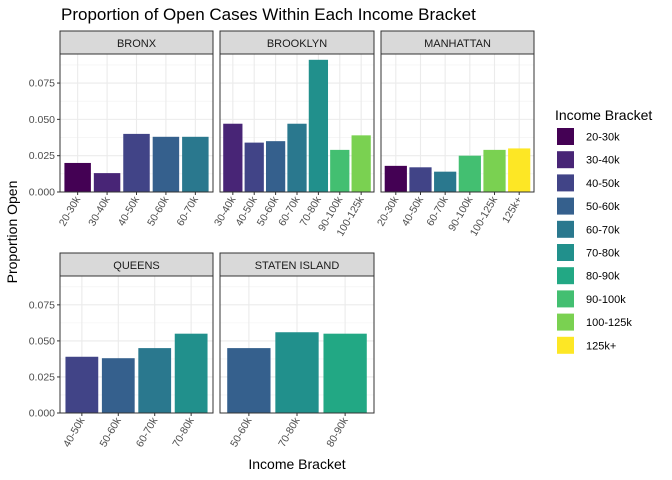  I want to click on legend-swatch-20-30k, so click(565, 136).